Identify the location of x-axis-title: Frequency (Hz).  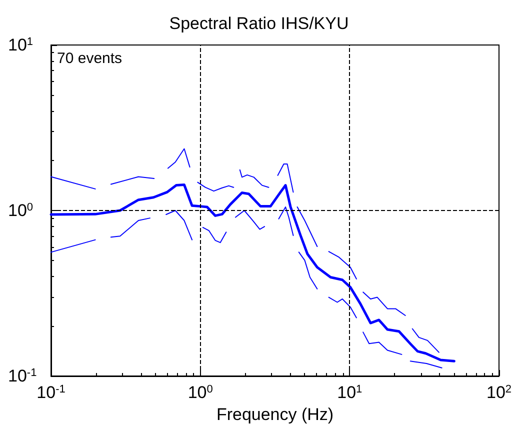
(275, 414).